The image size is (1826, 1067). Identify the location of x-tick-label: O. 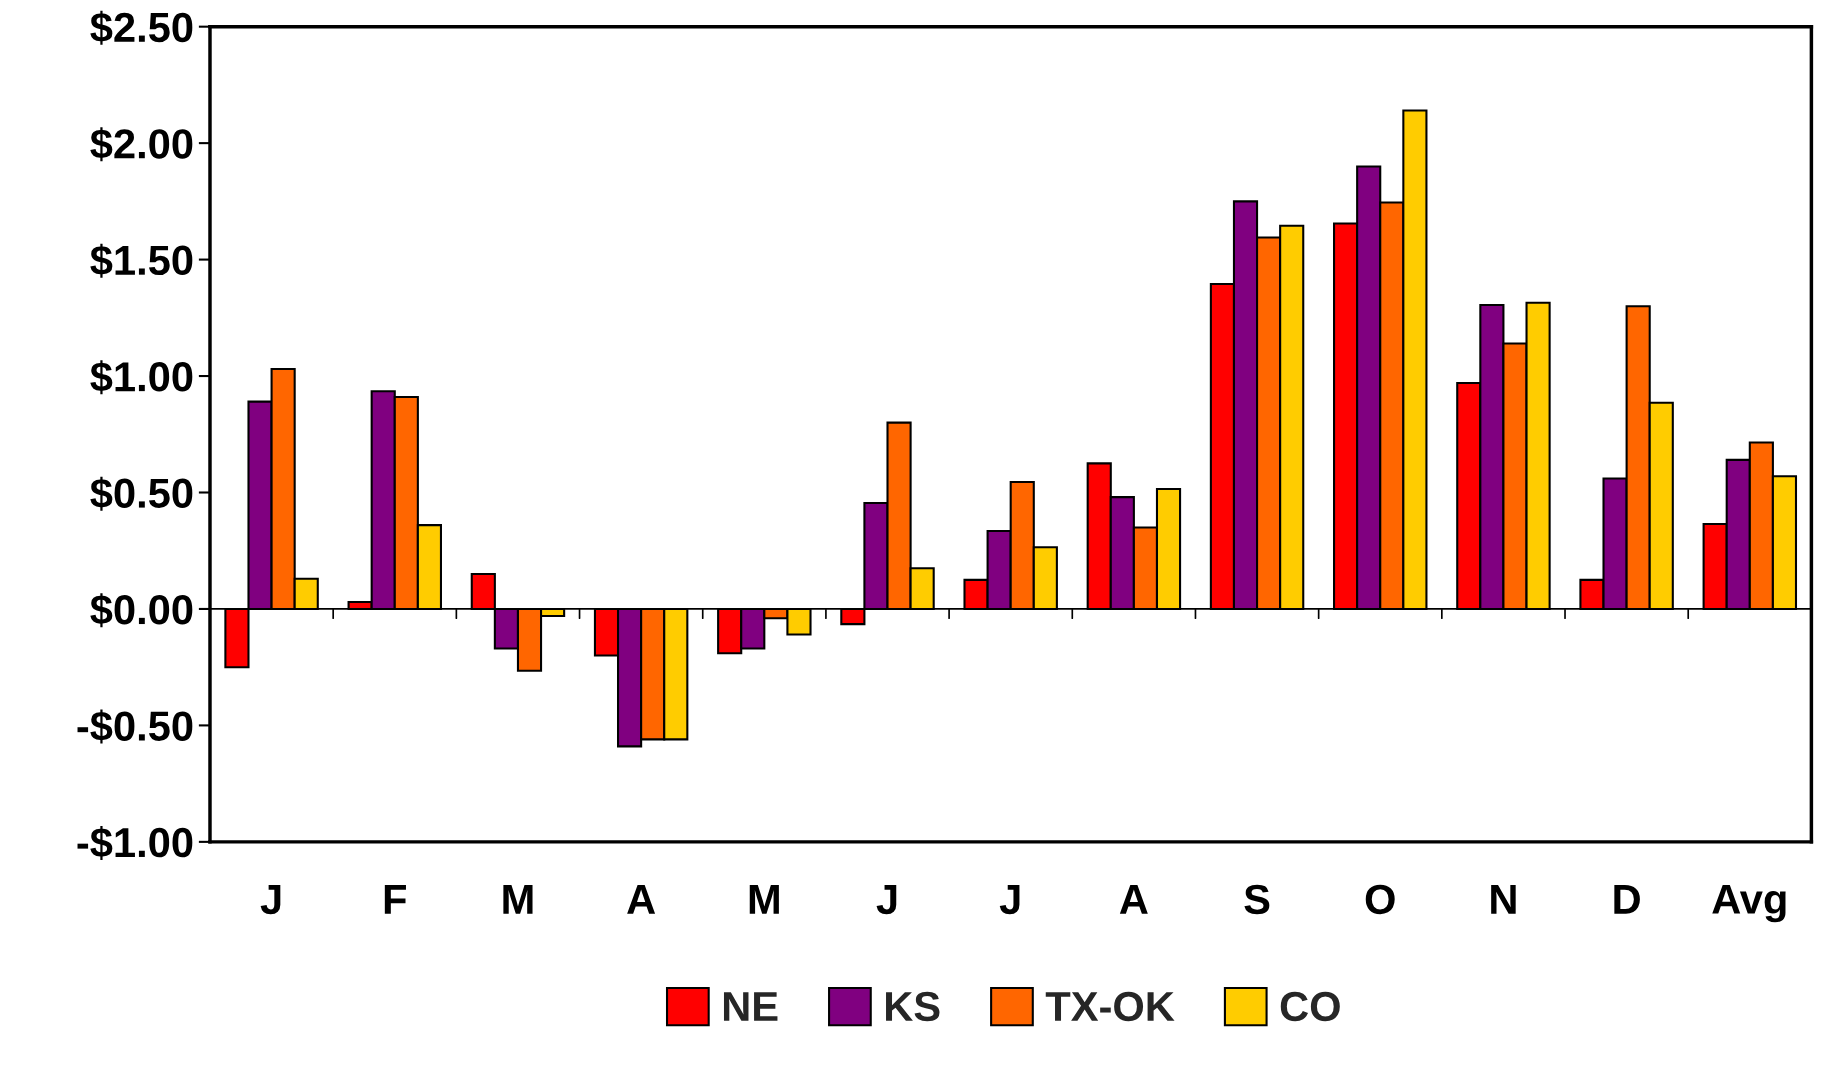
(1380, 899).